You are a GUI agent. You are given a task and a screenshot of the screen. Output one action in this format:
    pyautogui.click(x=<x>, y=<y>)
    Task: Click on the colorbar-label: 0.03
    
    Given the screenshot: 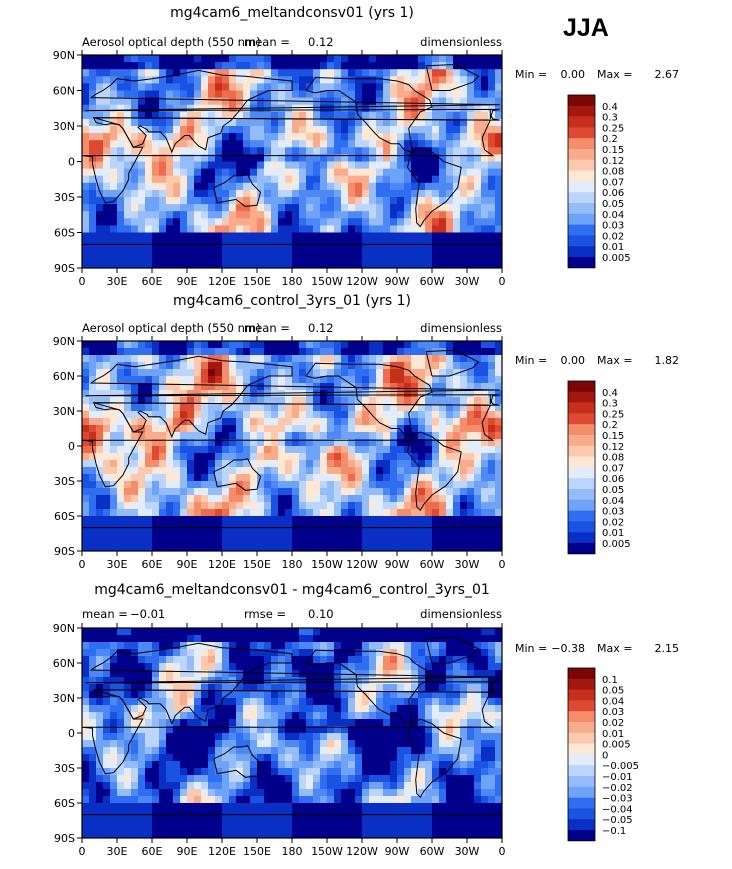 What is the action you would take?
    pyautogui.click(x=613, y=226)
    